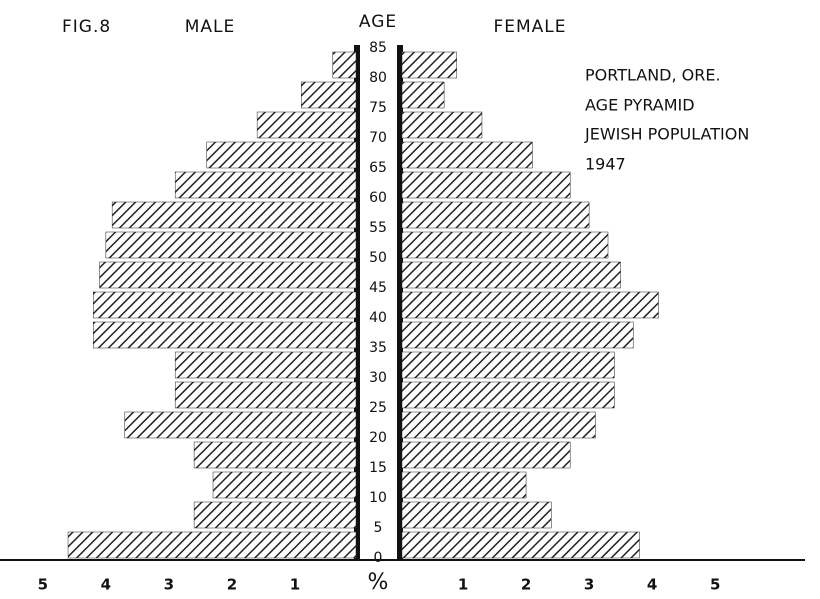  What do you see at coordinates (378, 138) in the screenshot?
I see `y-tick-label: 70` at bounding box center [378, 138].